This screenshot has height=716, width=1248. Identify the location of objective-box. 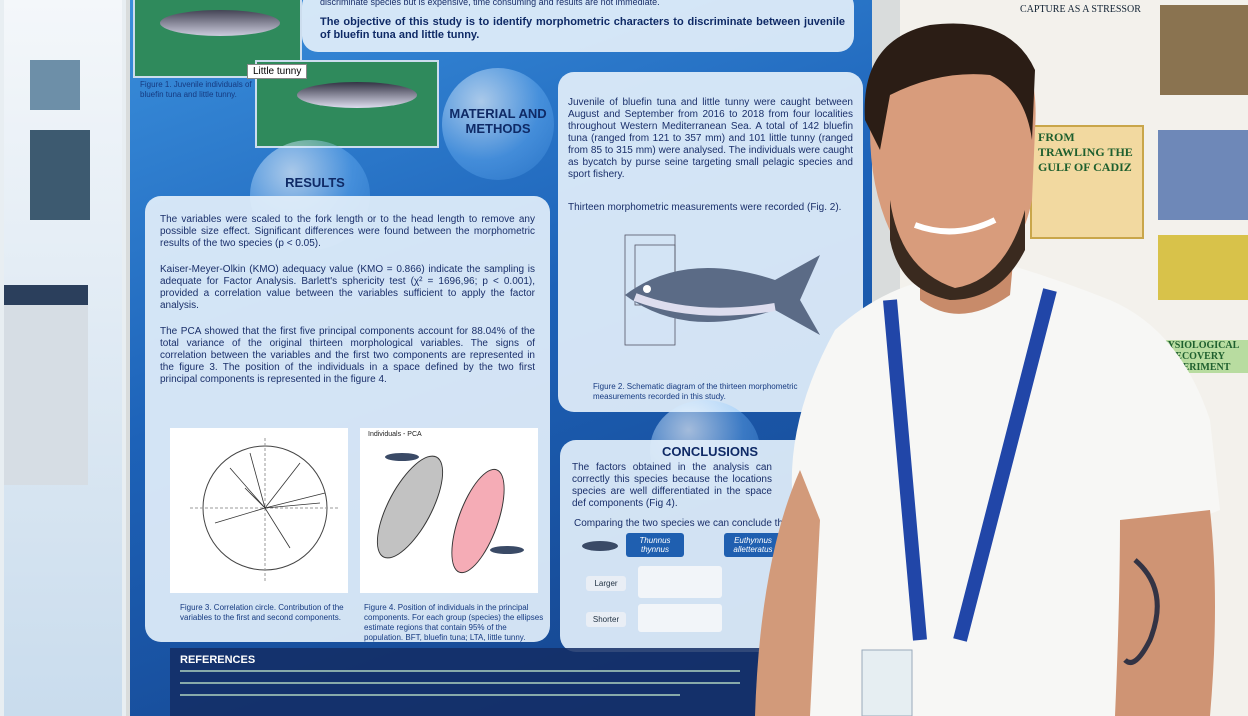
(578, 26).